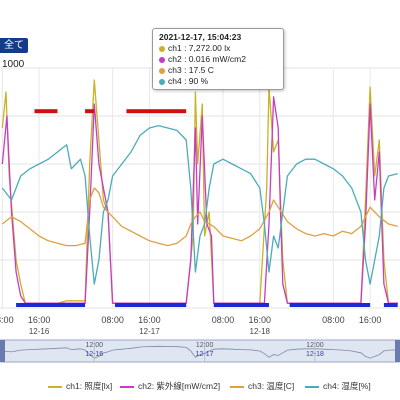 This screenshot has height=400, width=400. What do you see at coordinates (191, 70) in the screenshot?
I see `tooltip-value: ch3 : 17.5 C` at bounding box center [191, 70].